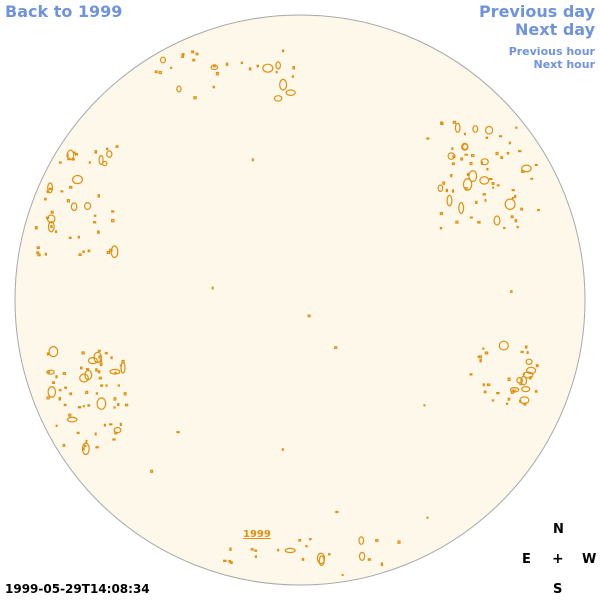  Describe the element at coordinates (558, 559) in the screenshot. I see `compass-center: +` at that location.